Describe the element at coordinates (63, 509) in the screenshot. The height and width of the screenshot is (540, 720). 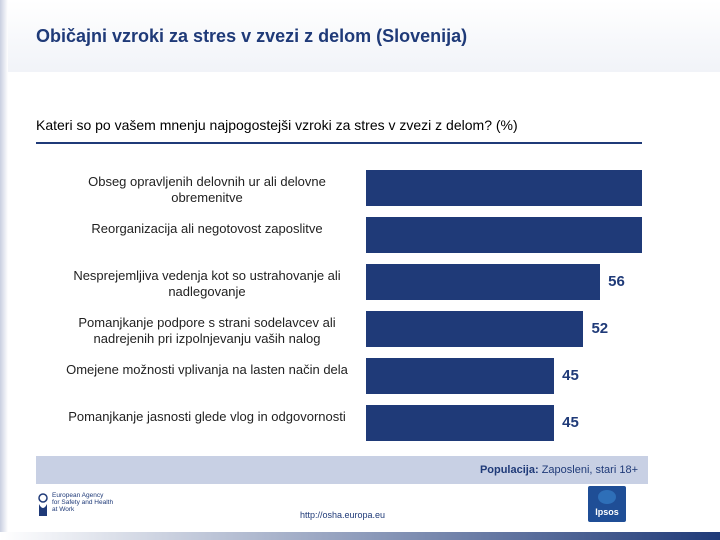
I see `eu-osha-line-3: at Work` at that location.